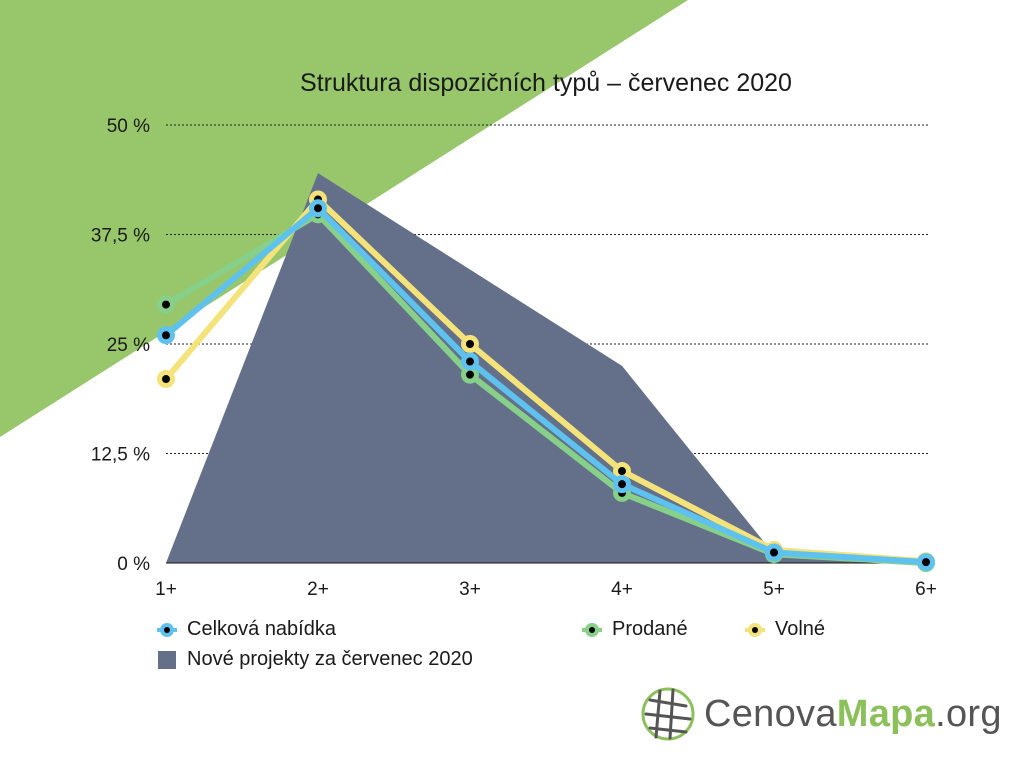 The height and width of the screenshot is (768, 1024). I want to click on legend-label-volne: Volné, so click(800, 629).